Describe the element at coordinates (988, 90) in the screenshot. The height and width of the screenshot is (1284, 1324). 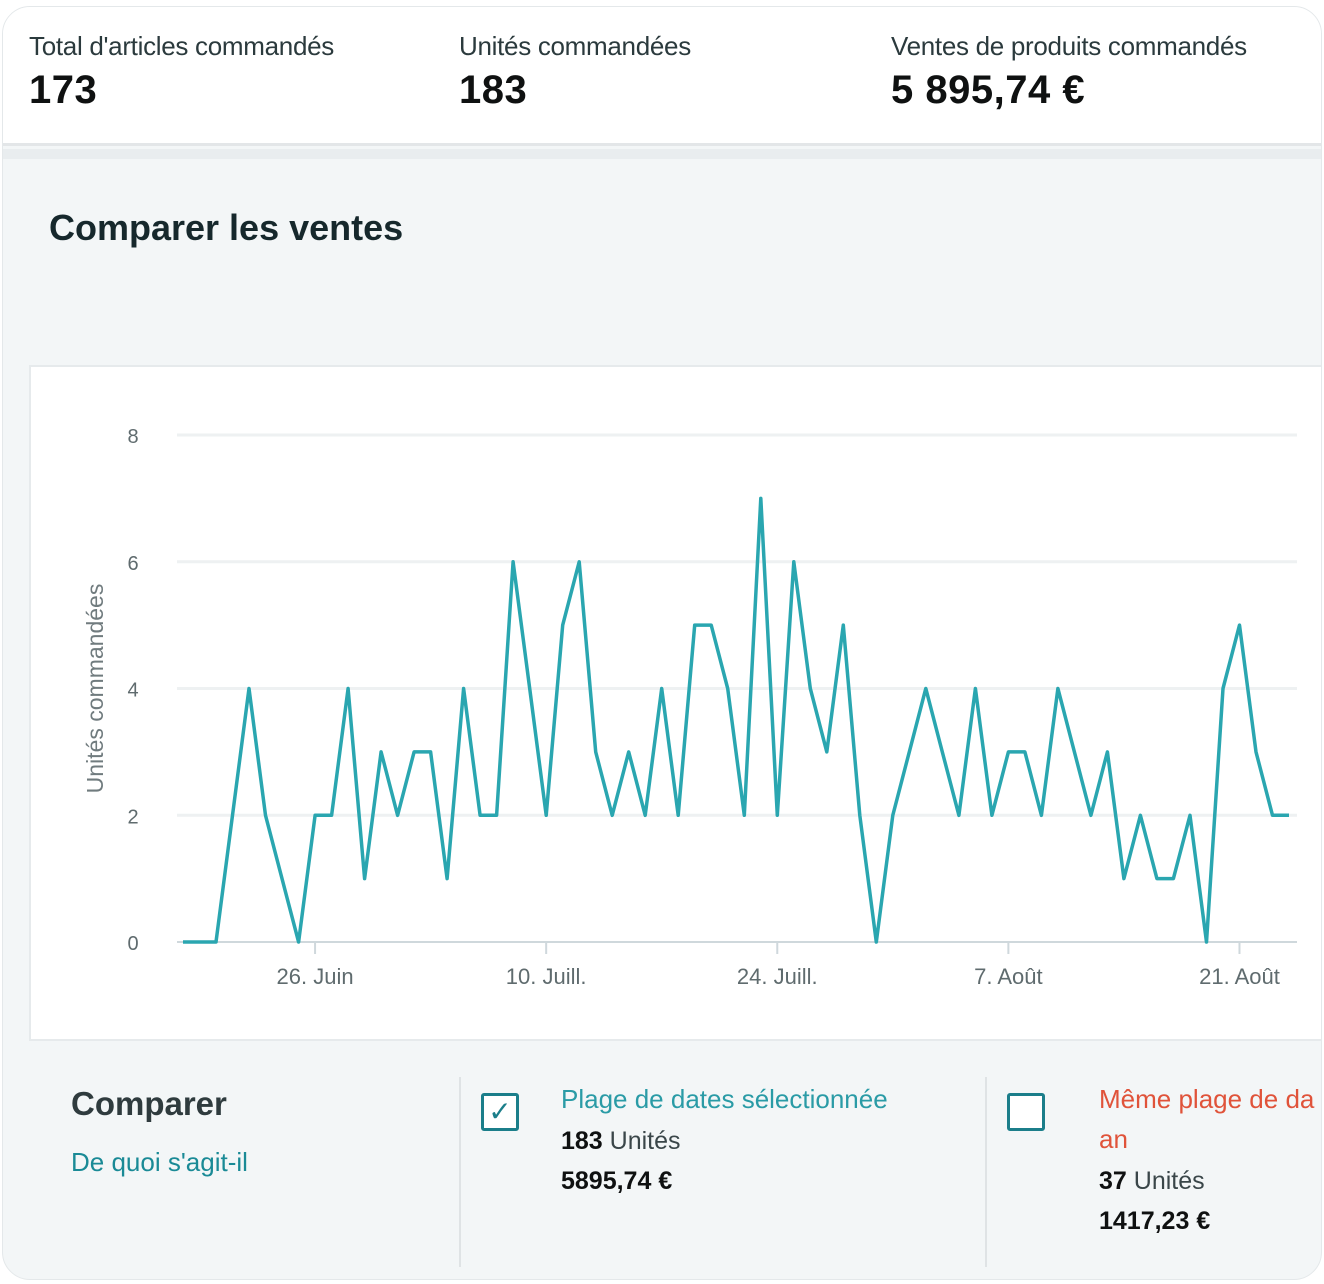
I see `metric-value: 5 895,74 €` at that location.